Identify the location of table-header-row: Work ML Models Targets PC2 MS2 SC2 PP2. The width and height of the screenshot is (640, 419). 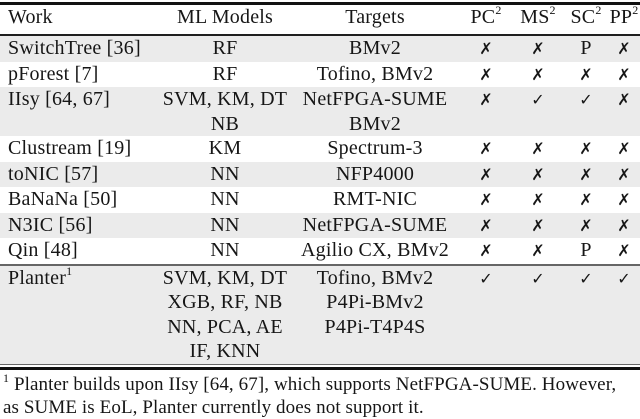
(320, 19).